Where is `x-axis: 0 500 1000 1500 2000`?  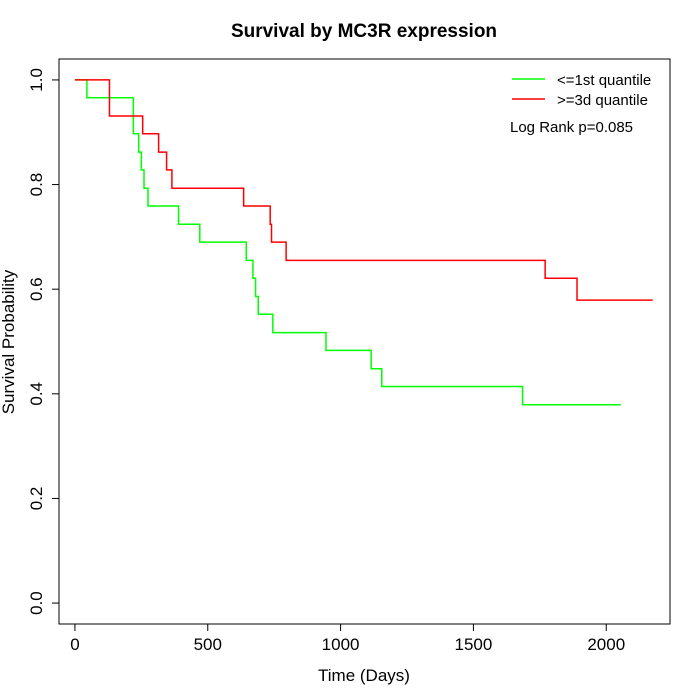 x-axis: 0 500 1000 1500 2000 is located at coordinates (347, 639).